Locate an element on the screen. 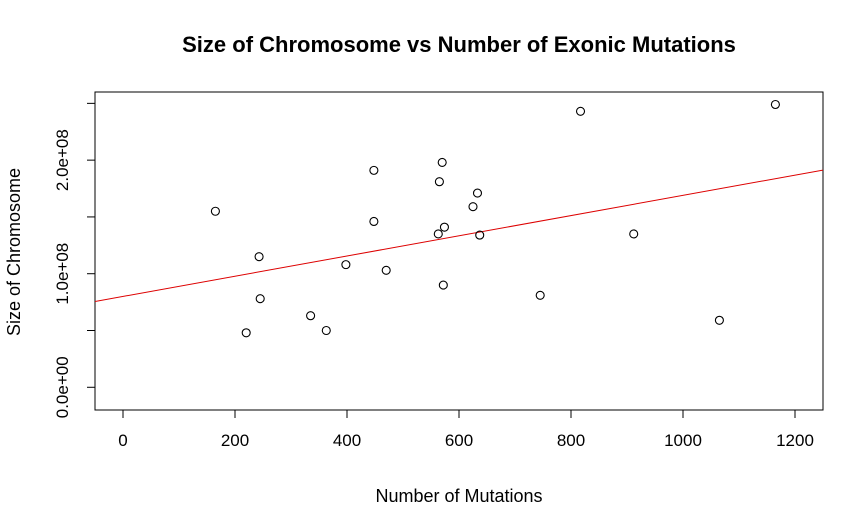  x-tick-label: 1000 is located at coordinates (683, 440).